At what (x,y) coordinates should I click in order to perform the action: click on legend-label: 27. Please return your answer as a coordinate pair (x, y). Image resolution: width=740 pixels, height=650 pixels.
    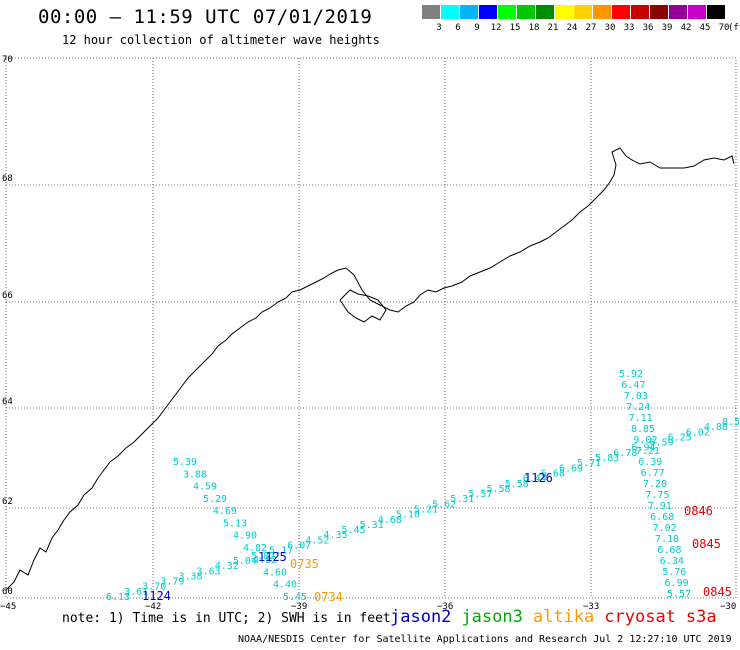
    Looking at the image, I should click on (591, 28).